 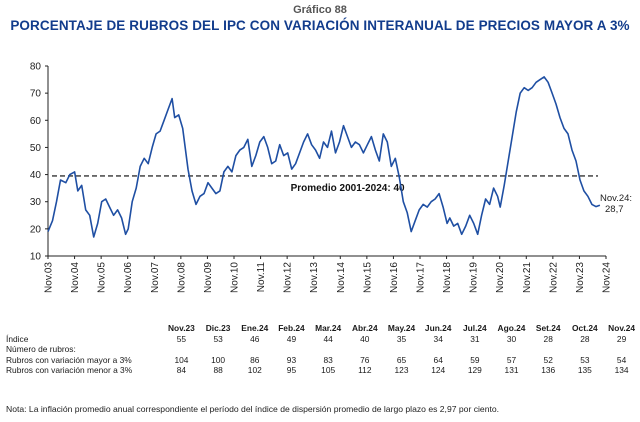 I want to click on x-tick-label: Nov.08, so click(x=181, y=277).